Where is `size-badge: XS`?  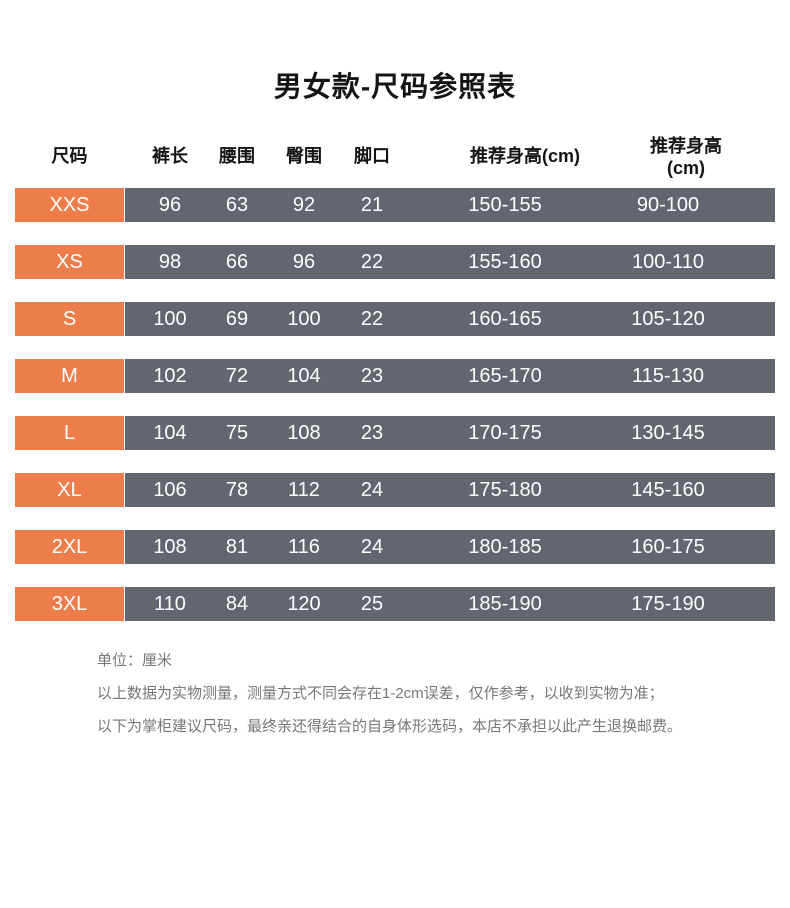 size-badge: XS is located at coordinates (69, 262).